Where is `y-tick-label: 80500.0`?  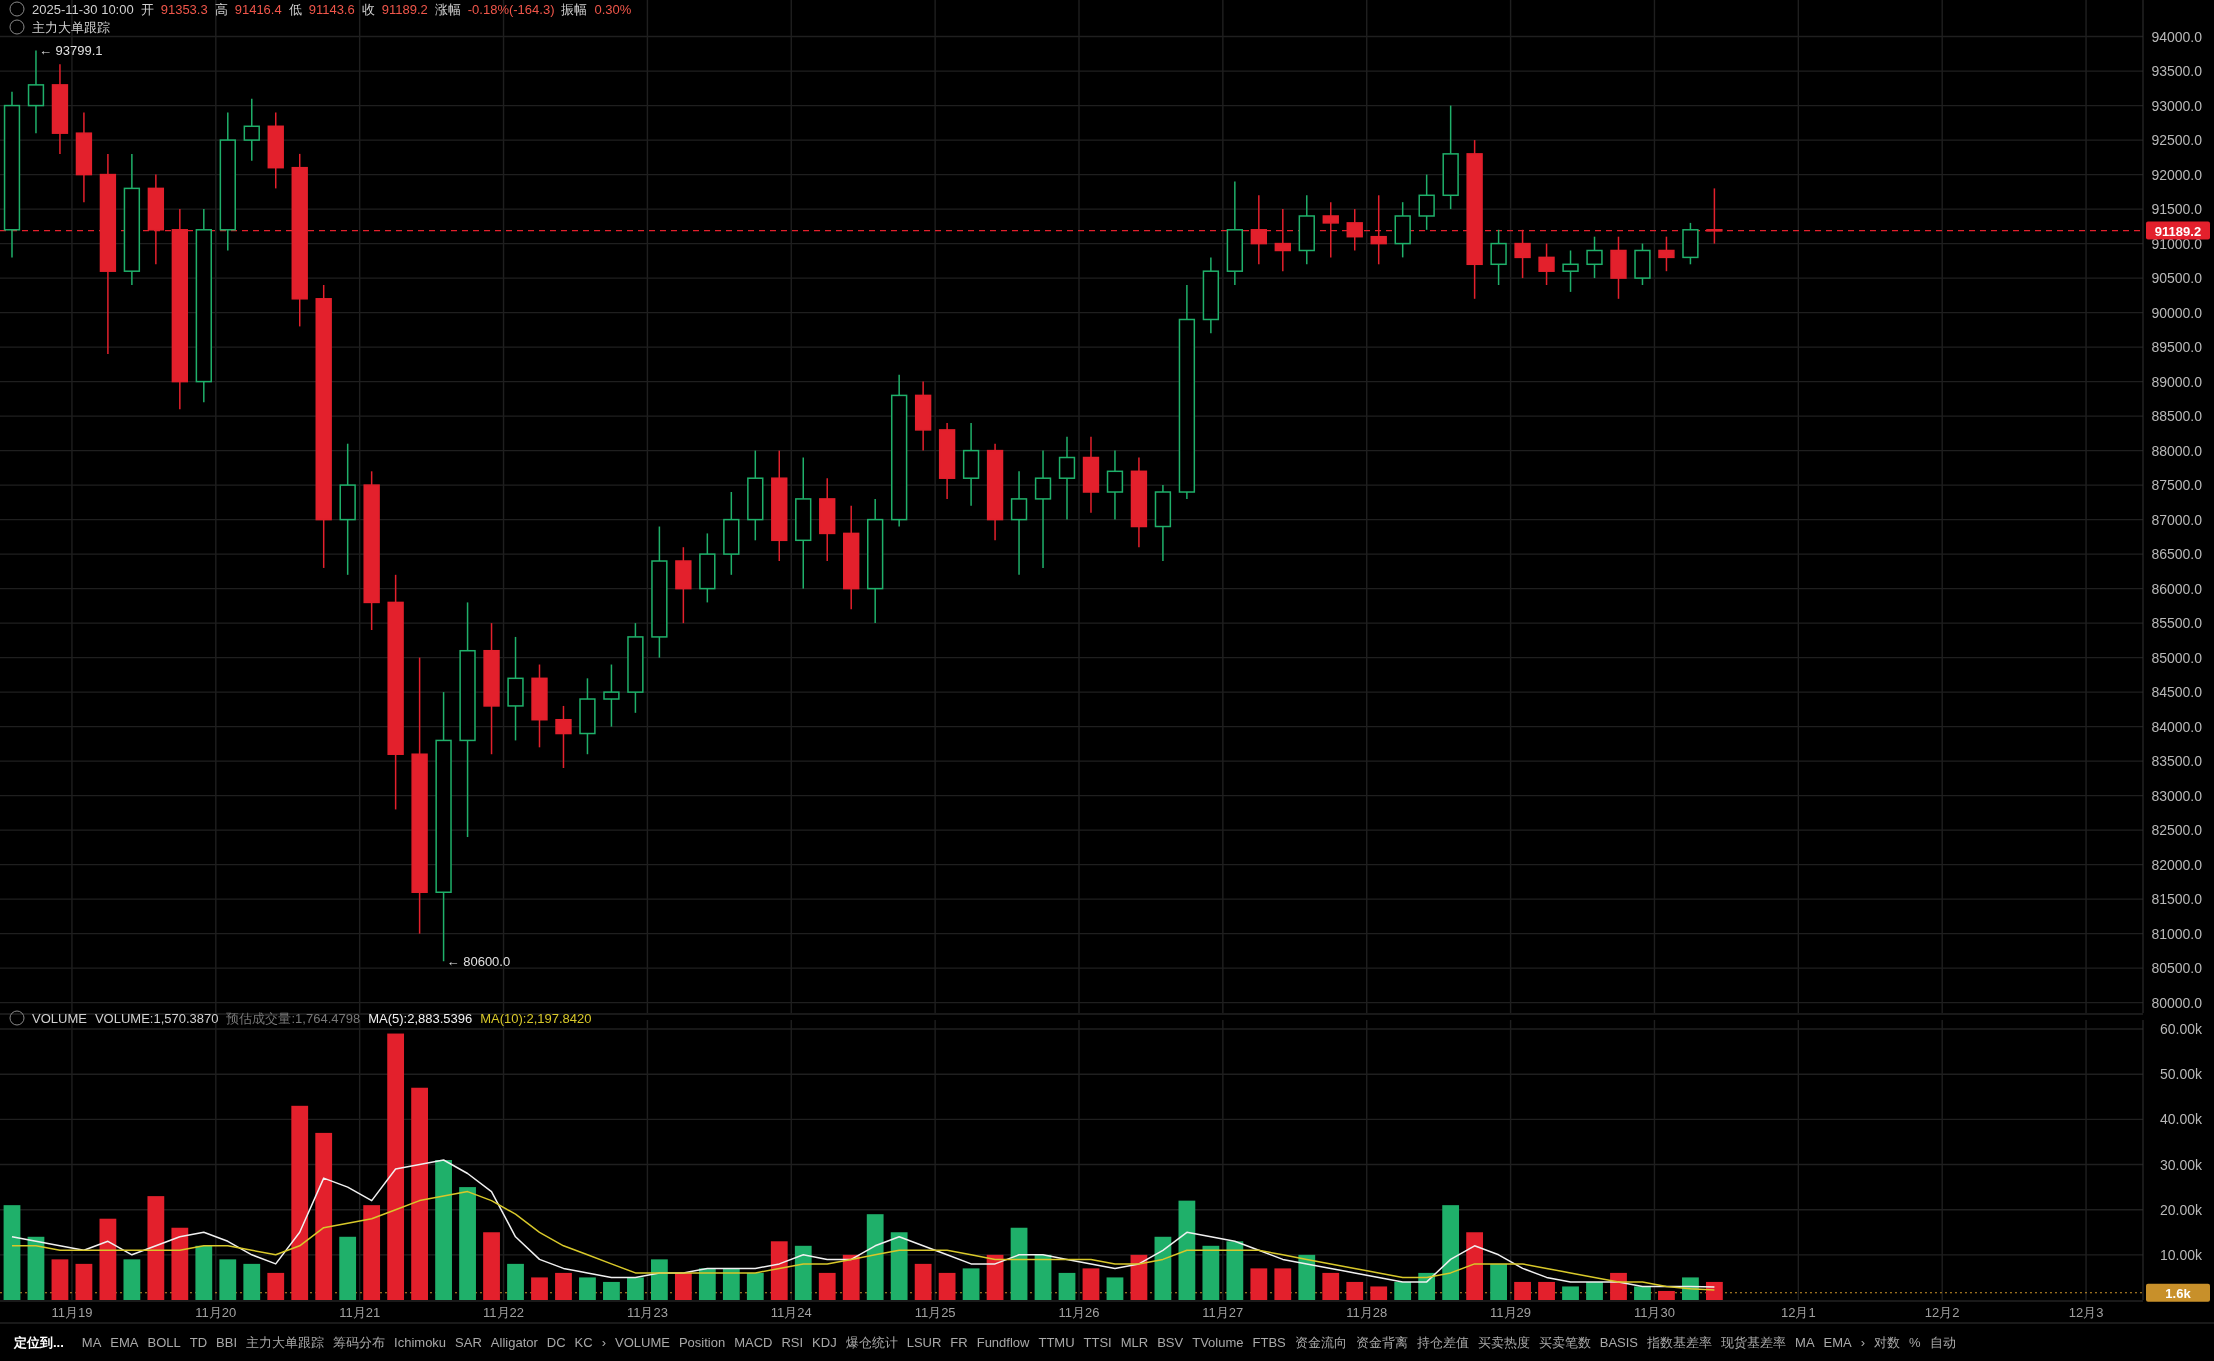 y-tick-label: 80500.0 is located at coordinates (2177, 968).